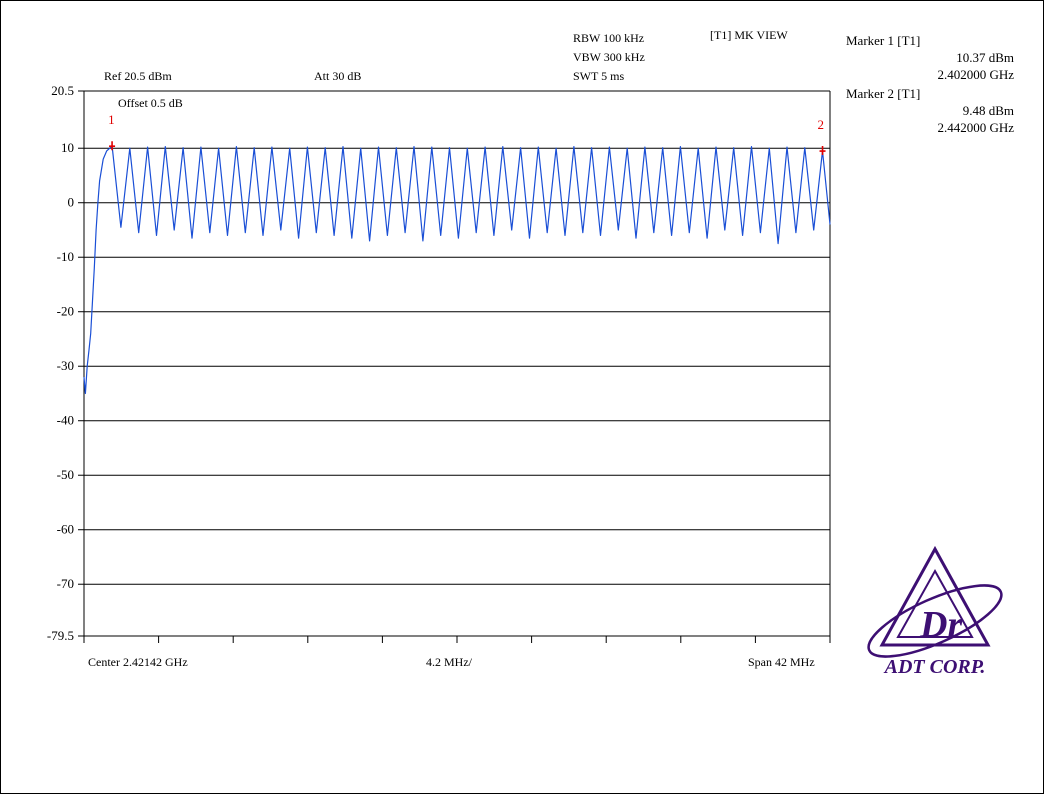  I want to click on marker-1-symbol, so click(112, 146).